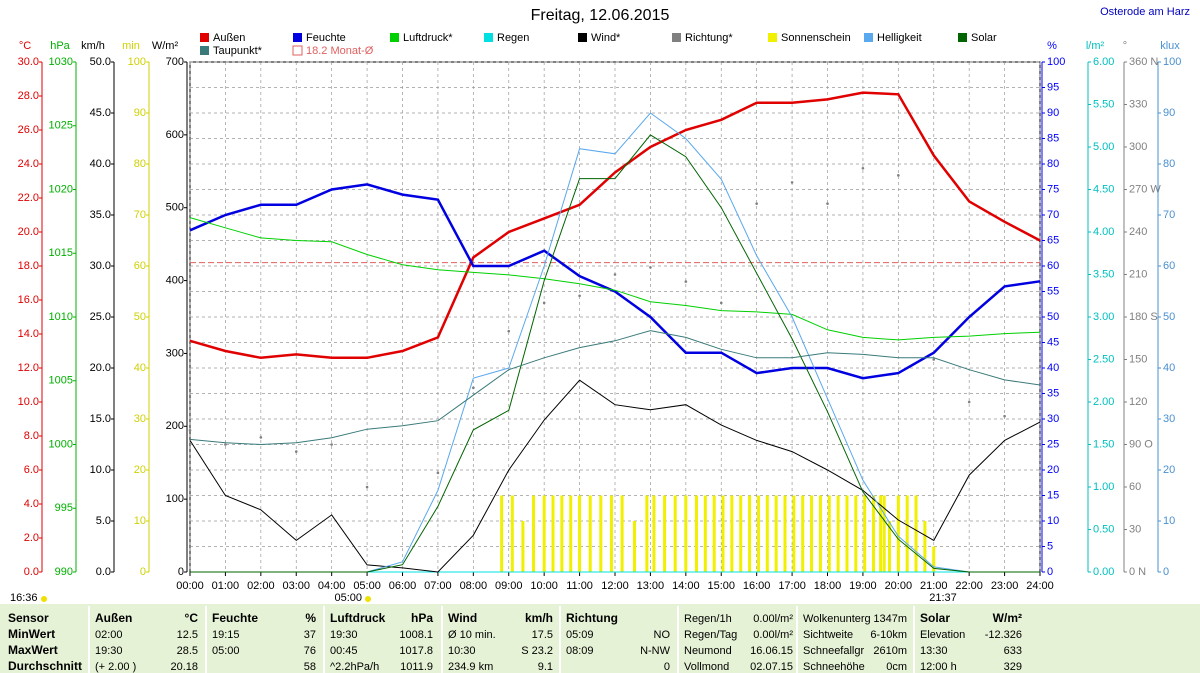 The height and width of the screenshot is (673, 1200). Describe the element at coordinates (100, 164) in the screenshot. I see `y-tick-label: 40.0` at that location.